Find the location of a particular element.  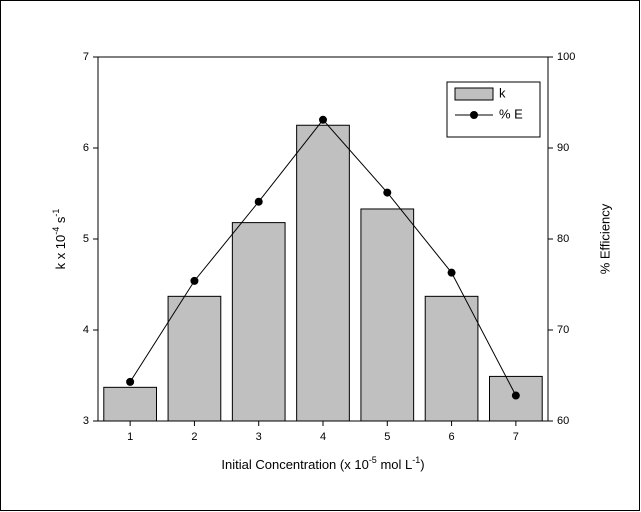

label-part: -4 is located at coordinates (56, 231).